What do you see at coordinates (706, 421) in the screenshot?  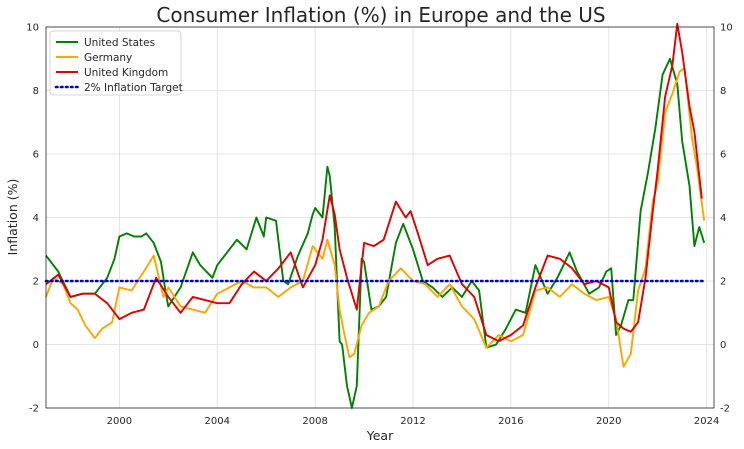 I see `x-tick-label: 2024` at bounding box center [706, 421].